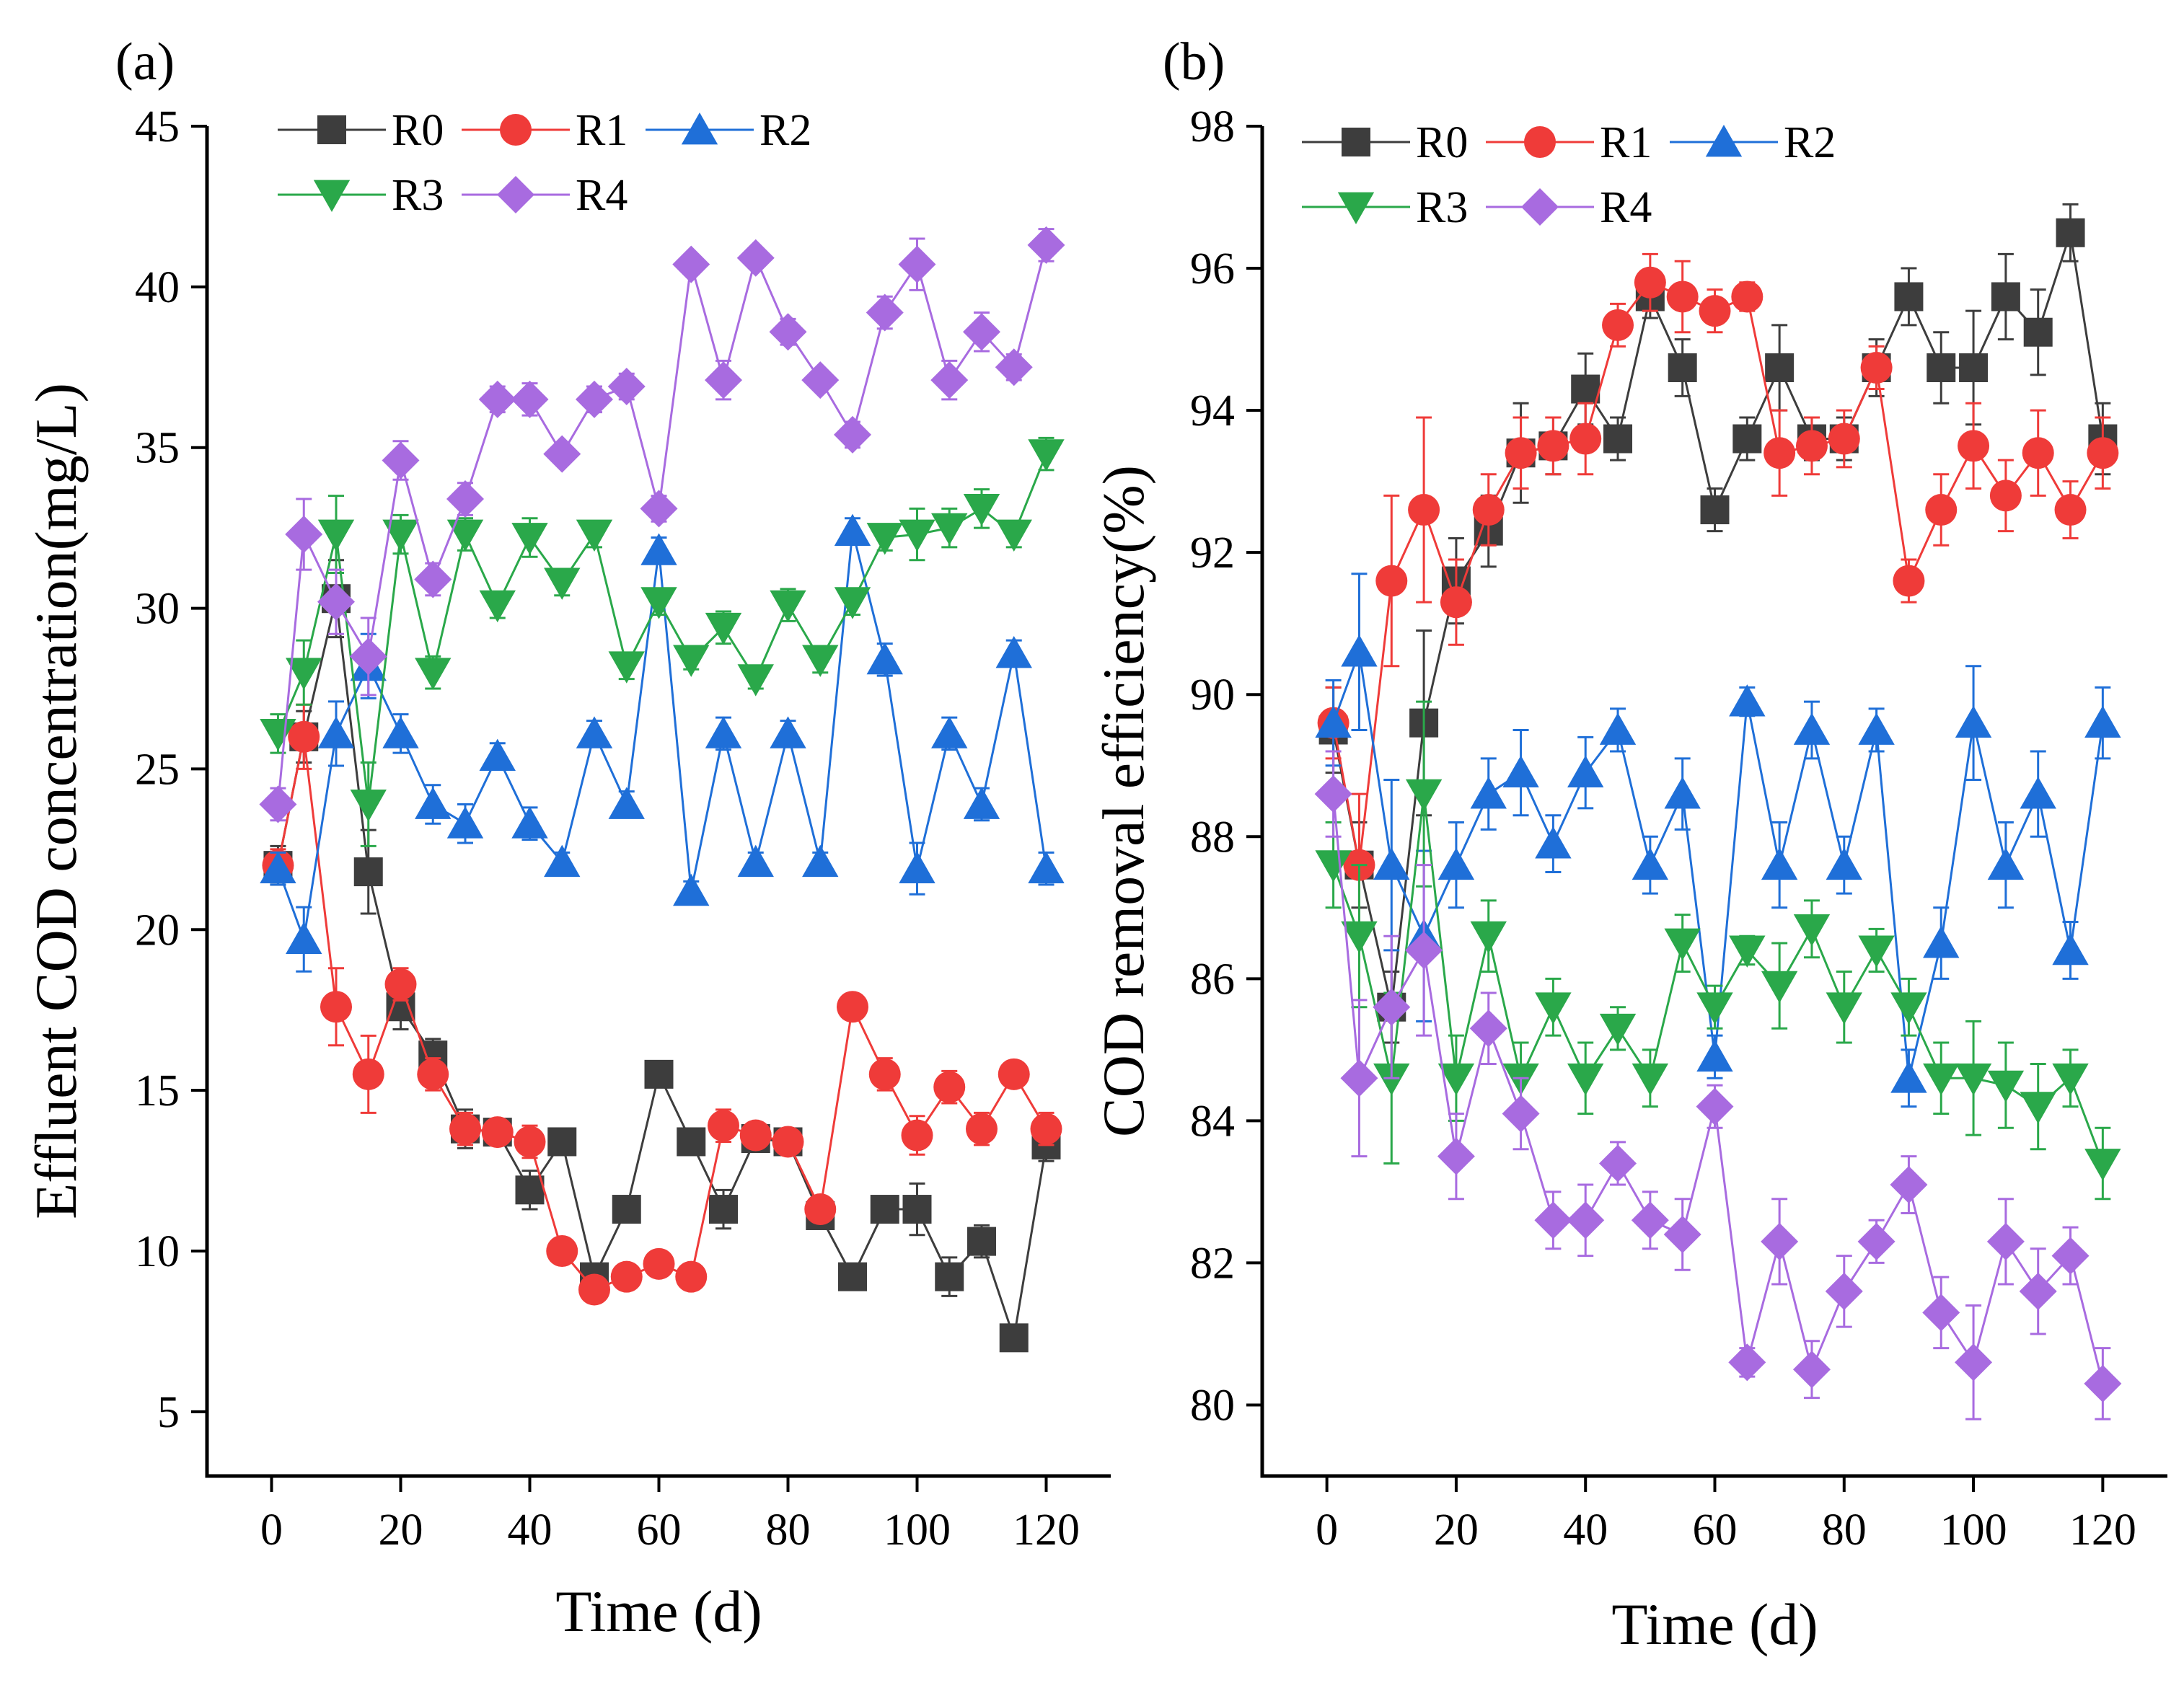 The height and width of the screenshot is (1688, 2184). Describe the element at coordinates (157, 287) in the screenshot. I see `y-tick-label: 40` at that location.